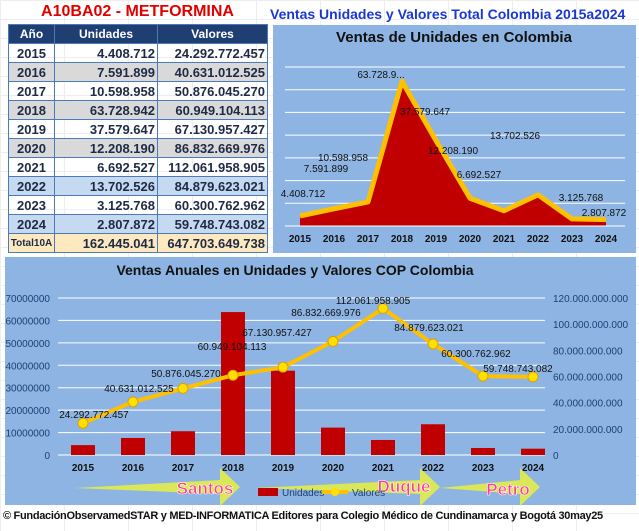 The image size is (639, 531). What do you see at coordinates (28, 344) in the screenshot?
I see `left-axis-tick: 50000000` at bounding box center [28, 344].